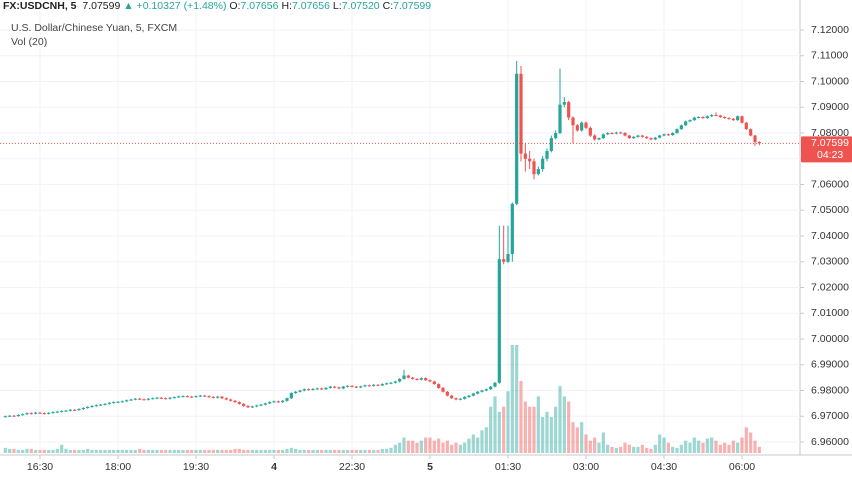 This screenshot has height=485, width=852. Describe the element at coordinates (274, 467) in the screenshot. I see `x-tick-label: 4` at that location.